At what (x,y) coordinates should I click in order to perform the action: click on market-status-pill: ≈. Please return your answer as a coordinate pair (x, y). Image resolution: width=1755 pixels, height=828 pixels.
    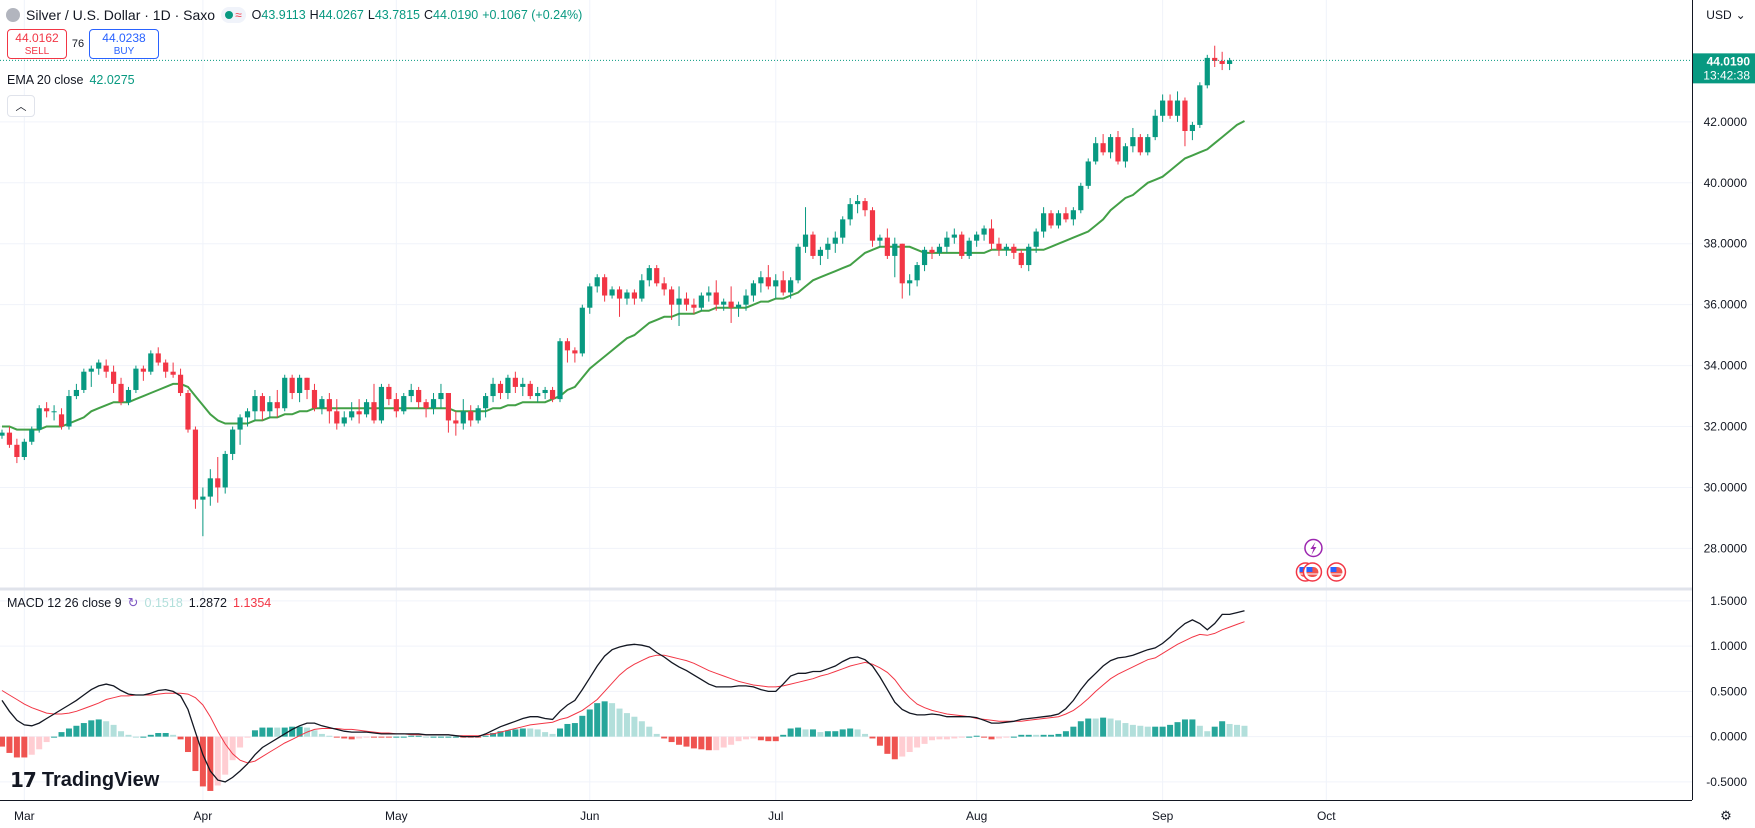
    Looking at the image, I should click on (233, 15).